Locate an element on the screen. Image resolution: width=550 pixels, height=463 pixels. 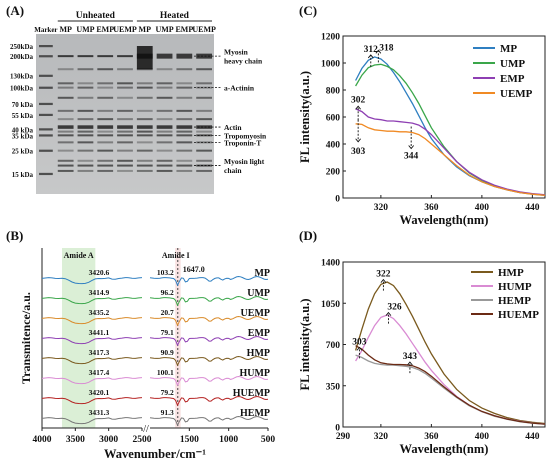
legend-label-hmp: HMP is located at coordinates (511, 273).